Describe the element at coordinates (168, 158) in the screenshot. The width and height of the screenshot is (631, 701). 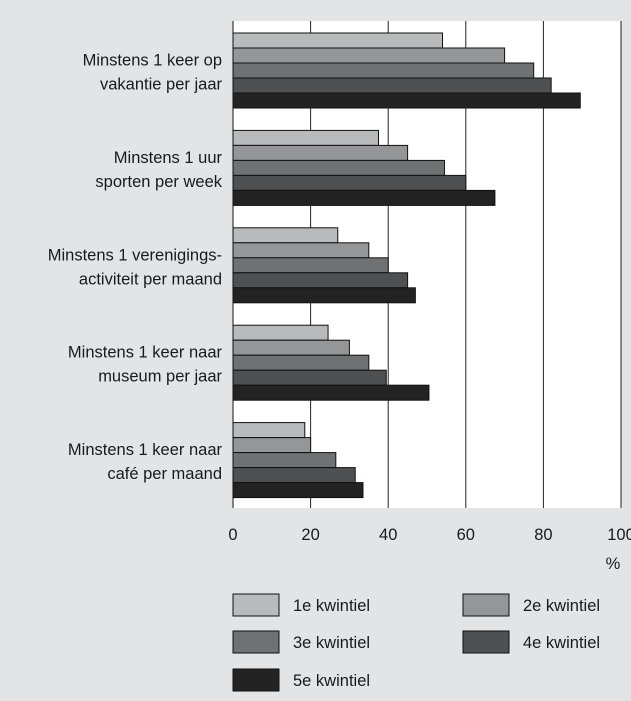
I see `category-label: Minstens 1 uur` at that location.